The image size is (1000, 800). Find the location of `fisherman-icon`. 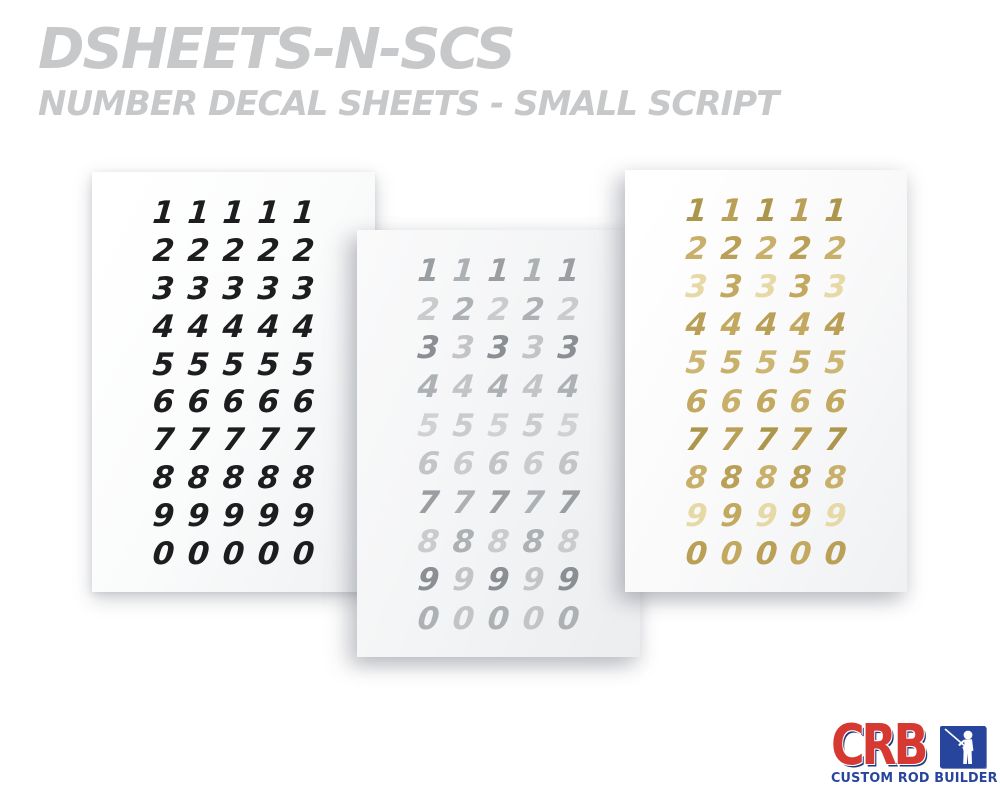

fisherman-icon is located at coordinates (963, 747).